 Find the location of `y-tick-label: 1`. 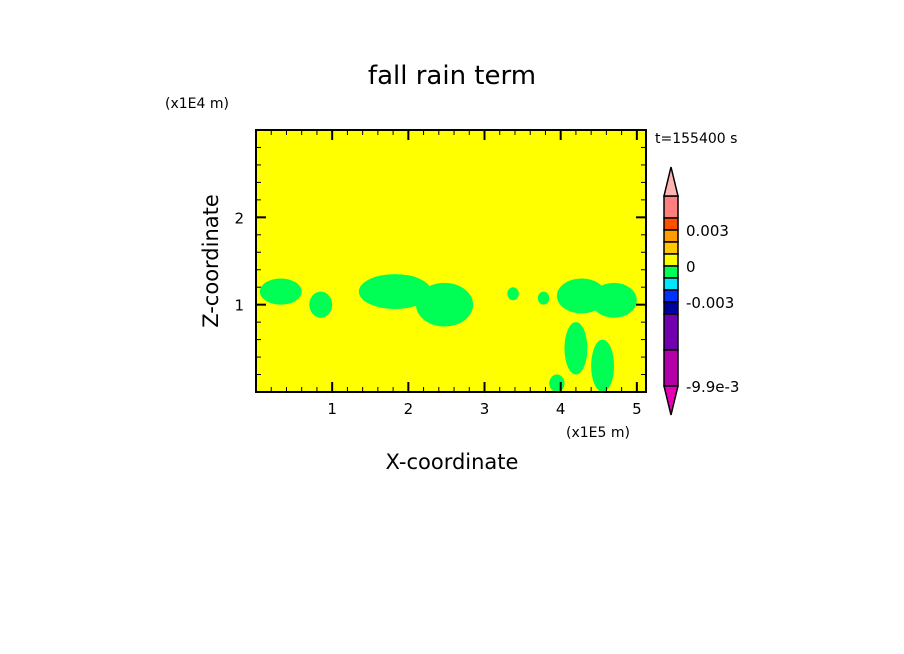

y-tick-label: 1 is located at coordinates (239, 306).